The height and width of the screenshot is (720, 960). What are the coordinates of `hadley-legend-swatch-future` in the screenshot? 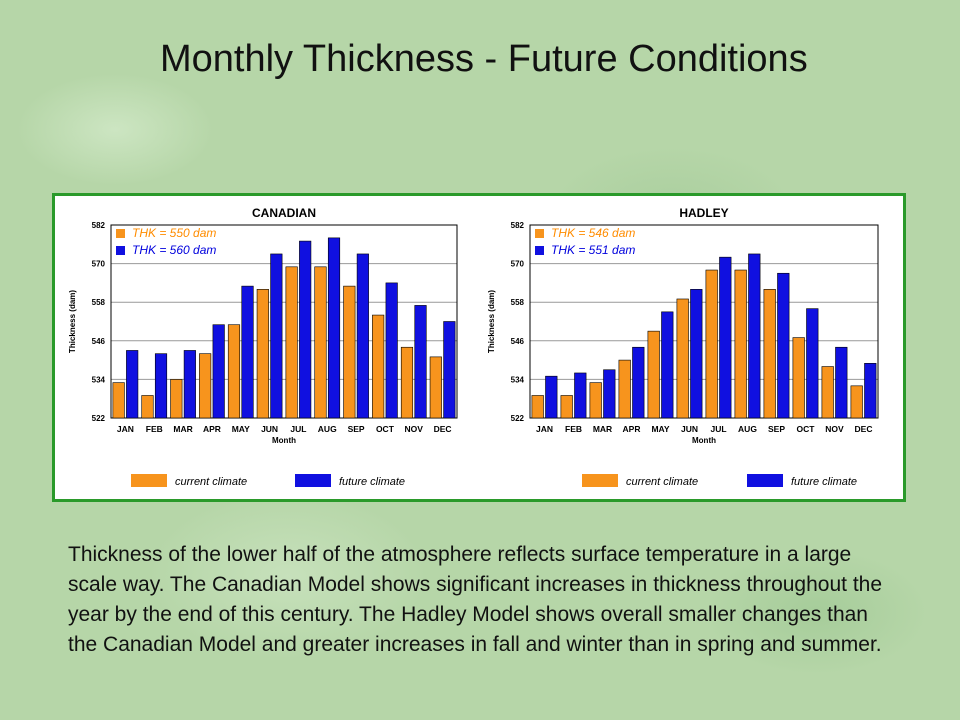 It's located at (765, 480).